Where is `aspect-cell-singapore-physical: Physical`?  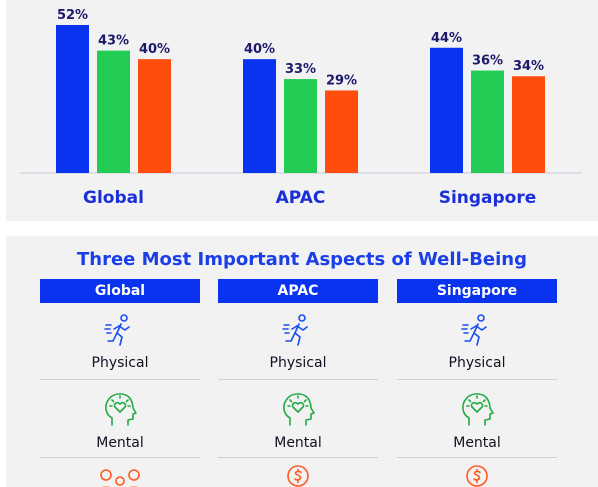
aspect-cell-singapore-physical: Physical is located at coordinates (477, 348).